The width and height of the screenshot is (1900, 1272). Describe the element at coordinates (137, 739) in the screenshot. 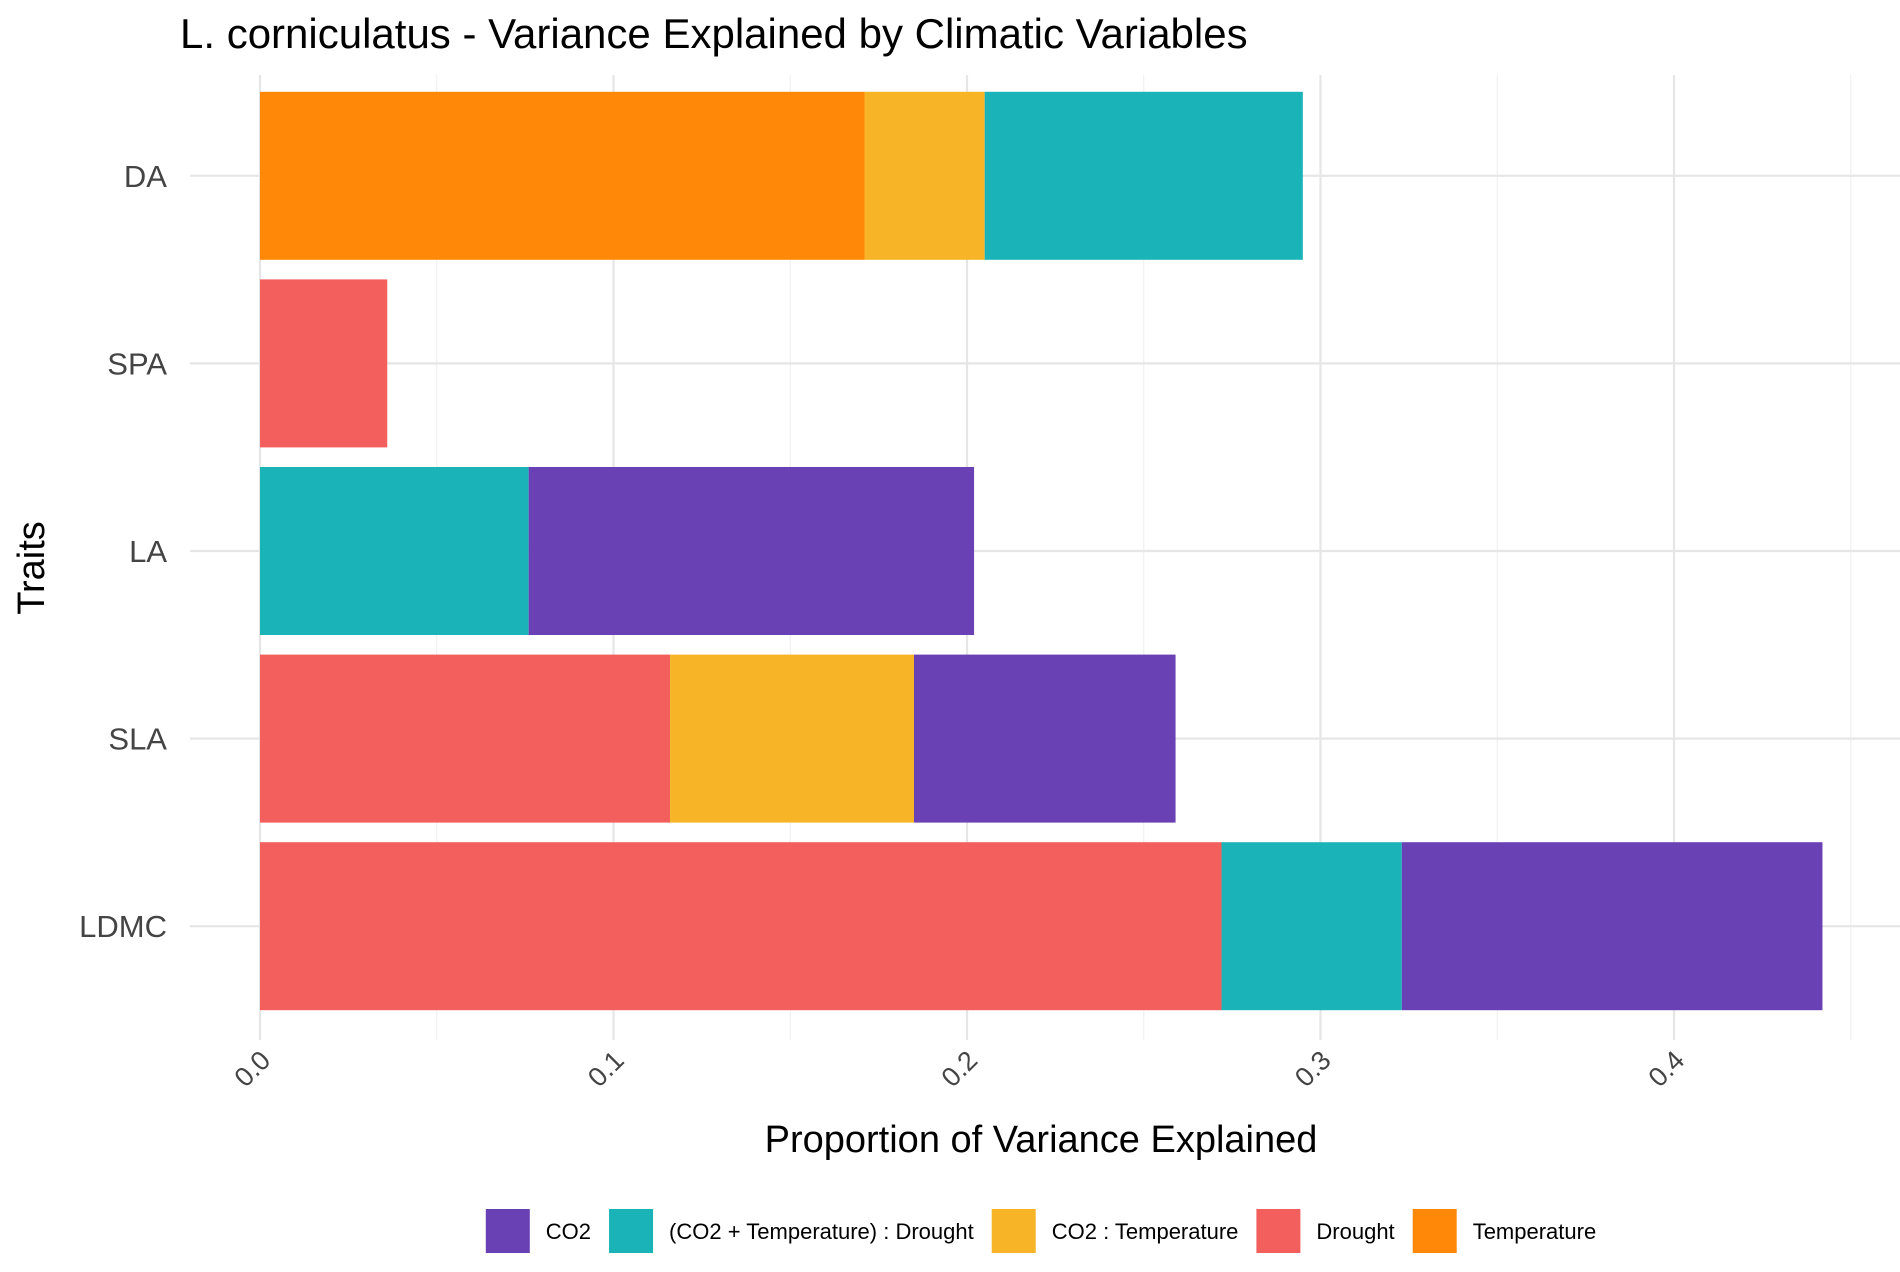

I see `y-tick-label: SLA` at that location.